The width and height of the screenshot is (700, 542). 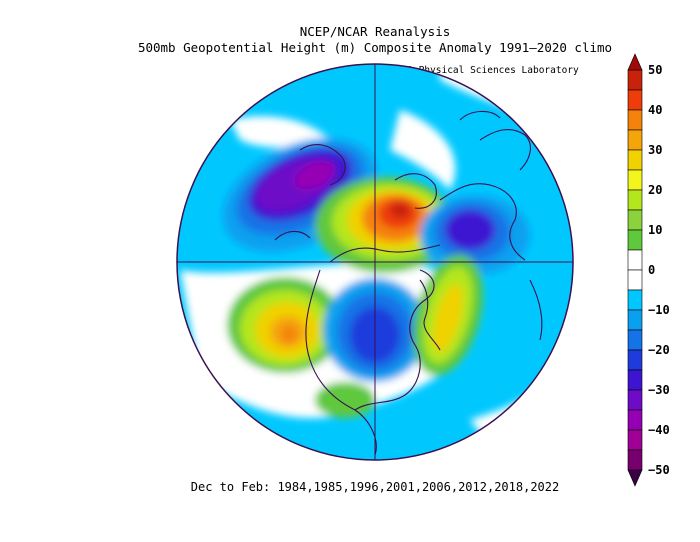 I want to click on colorbar-tick-label: 30, so click(x=655, y=150).